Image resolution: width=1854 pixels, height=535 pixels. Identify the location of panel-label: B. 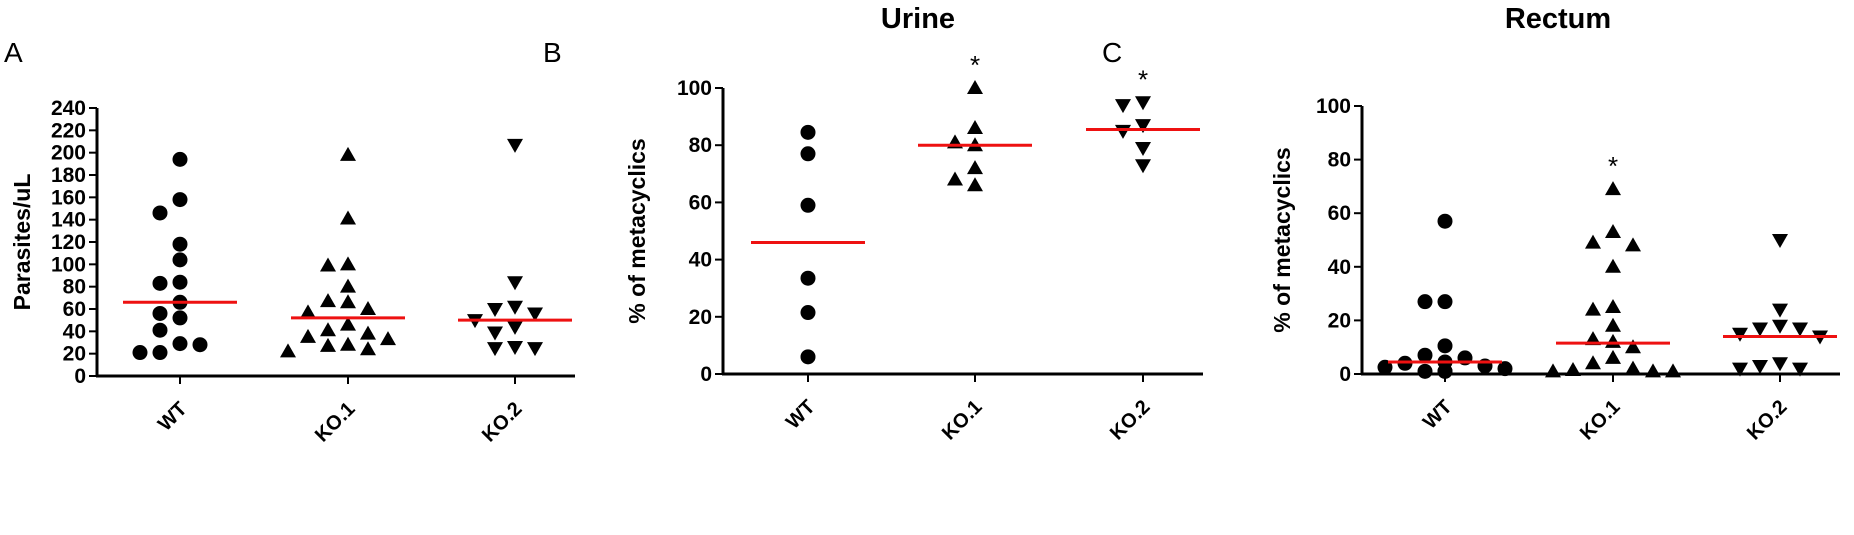
(552, 52).